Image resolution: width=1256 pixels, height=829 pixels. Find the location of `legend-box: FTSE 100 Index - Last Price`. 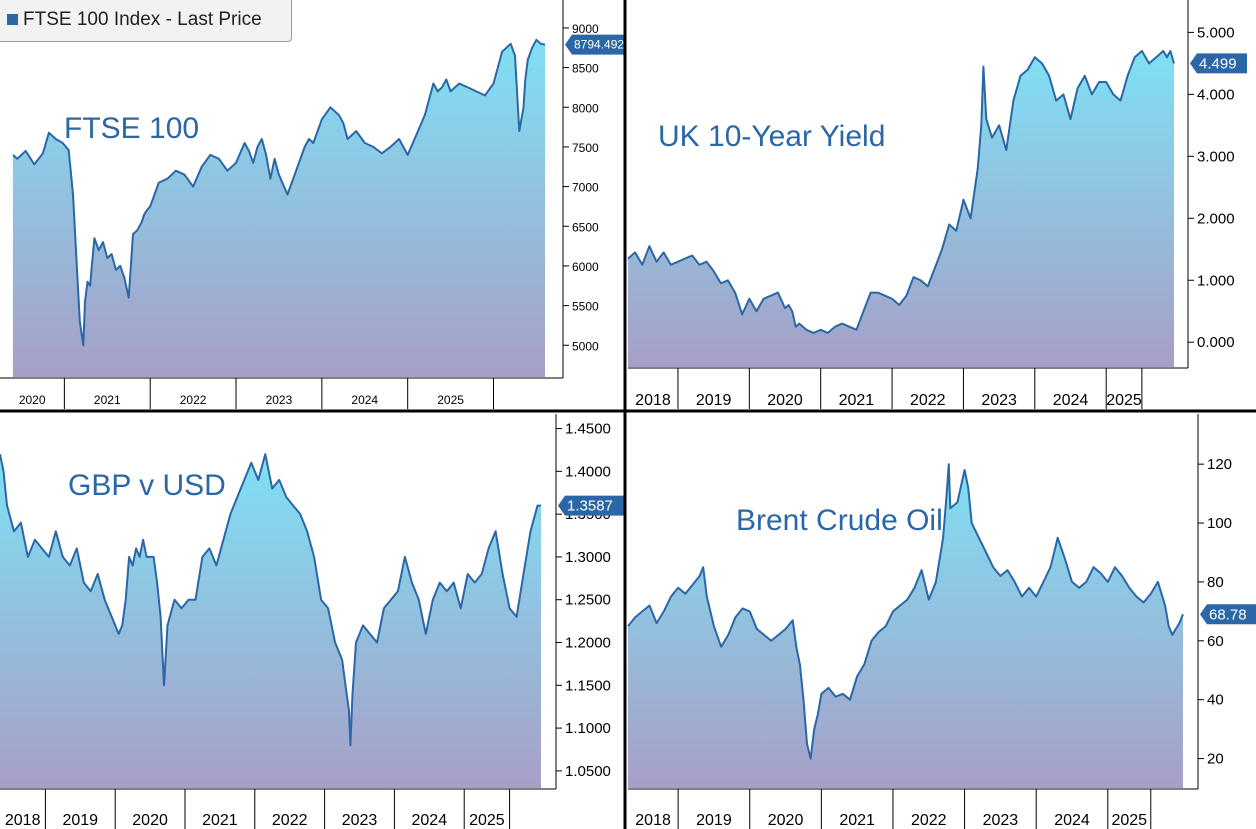

legend-box: FTSE 100 Index - Last Price is located at coordinates (146, 21).